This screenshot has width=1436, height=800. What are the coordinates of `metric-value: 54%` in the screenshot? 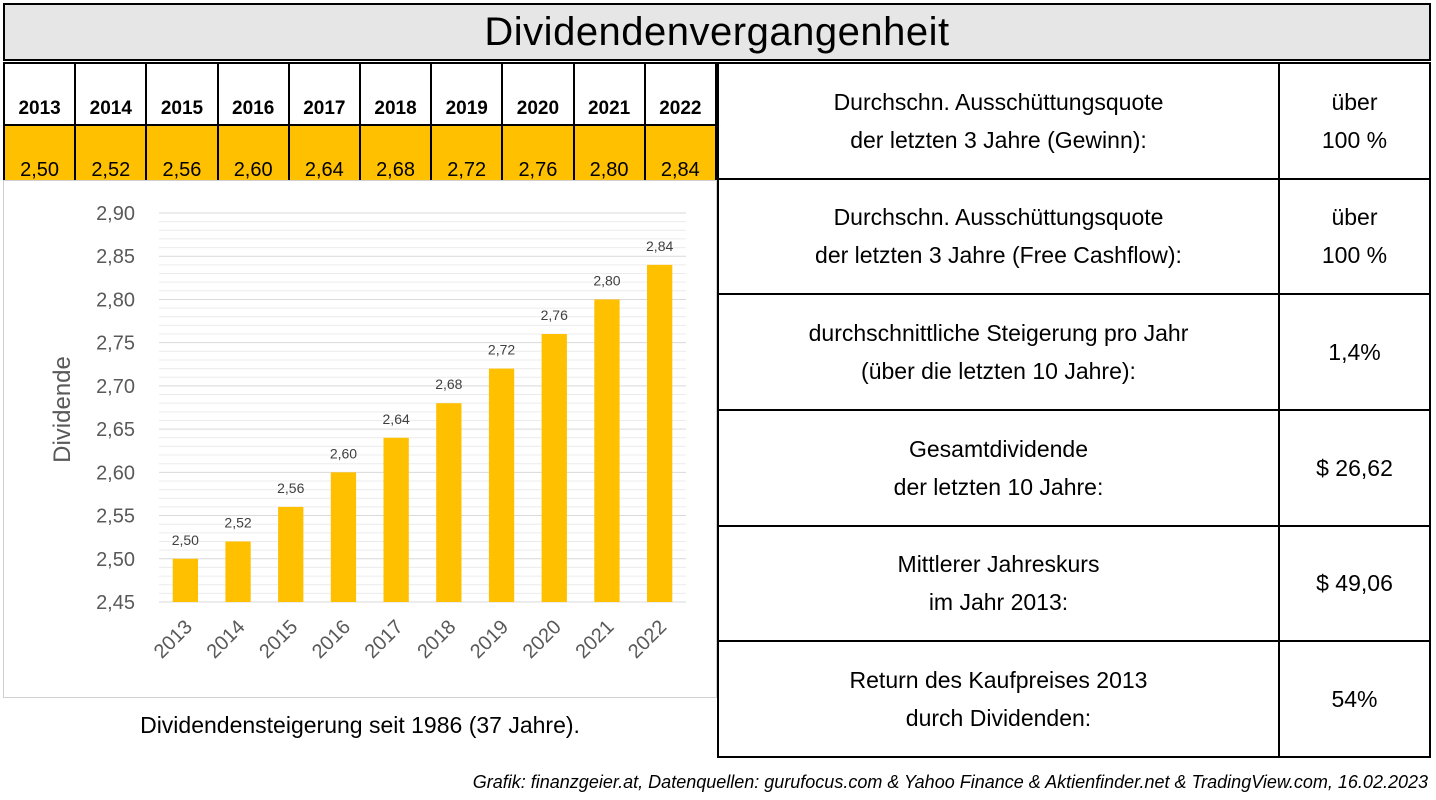 It's located at (1354, 699).